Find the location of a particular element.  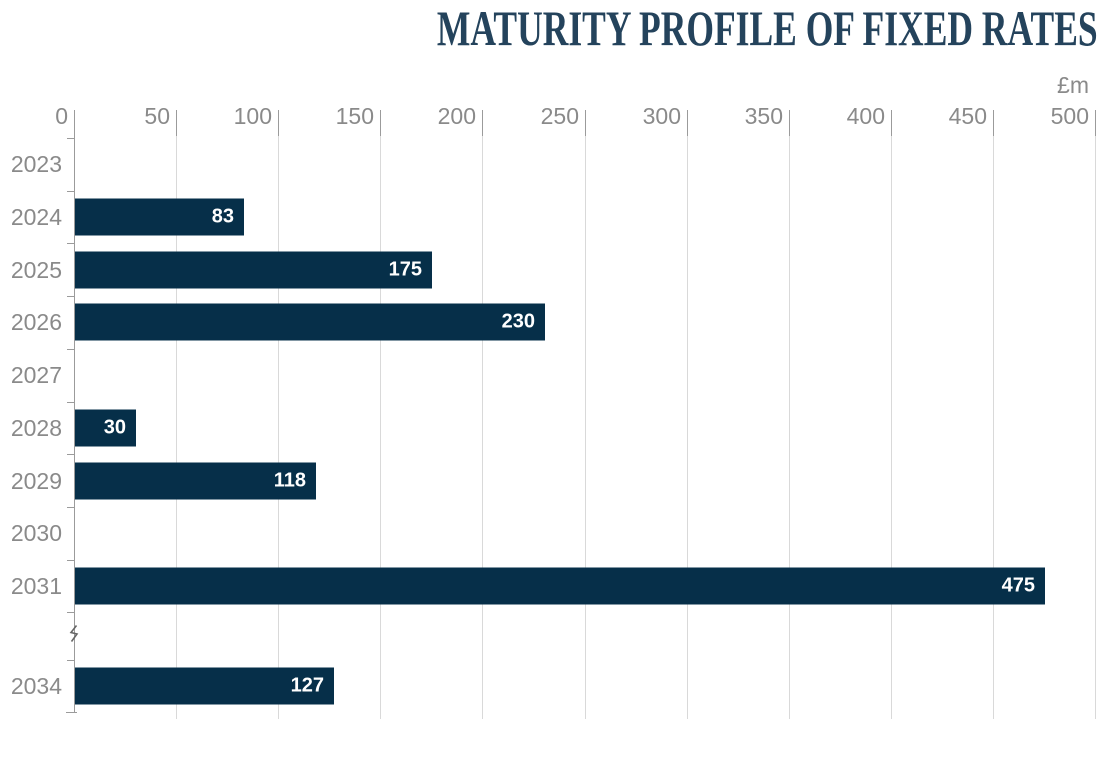

y-tick-label: 2028 is located at coordinates (36, 427).